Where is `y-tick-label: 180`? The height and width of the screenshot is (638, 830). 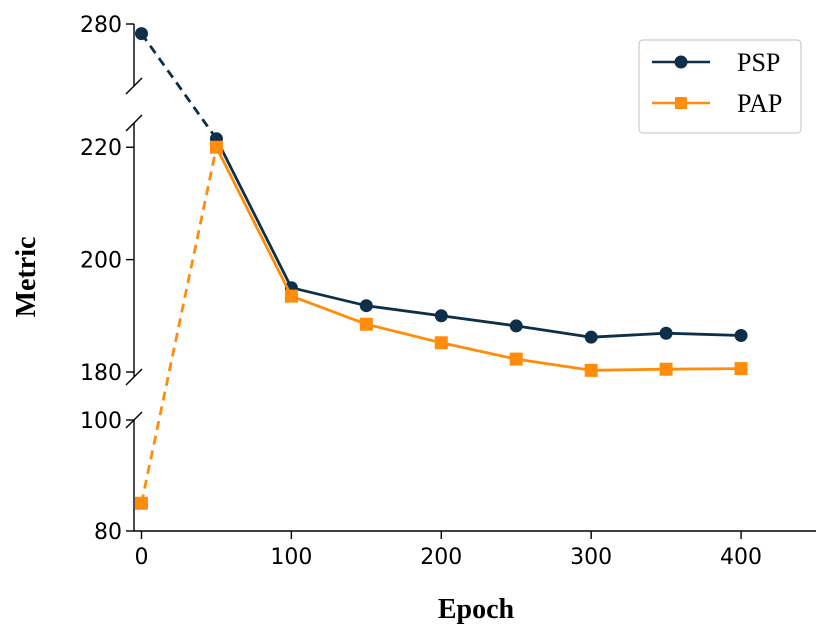 y-tick-label: 180 is located at coordinates (101, 373).